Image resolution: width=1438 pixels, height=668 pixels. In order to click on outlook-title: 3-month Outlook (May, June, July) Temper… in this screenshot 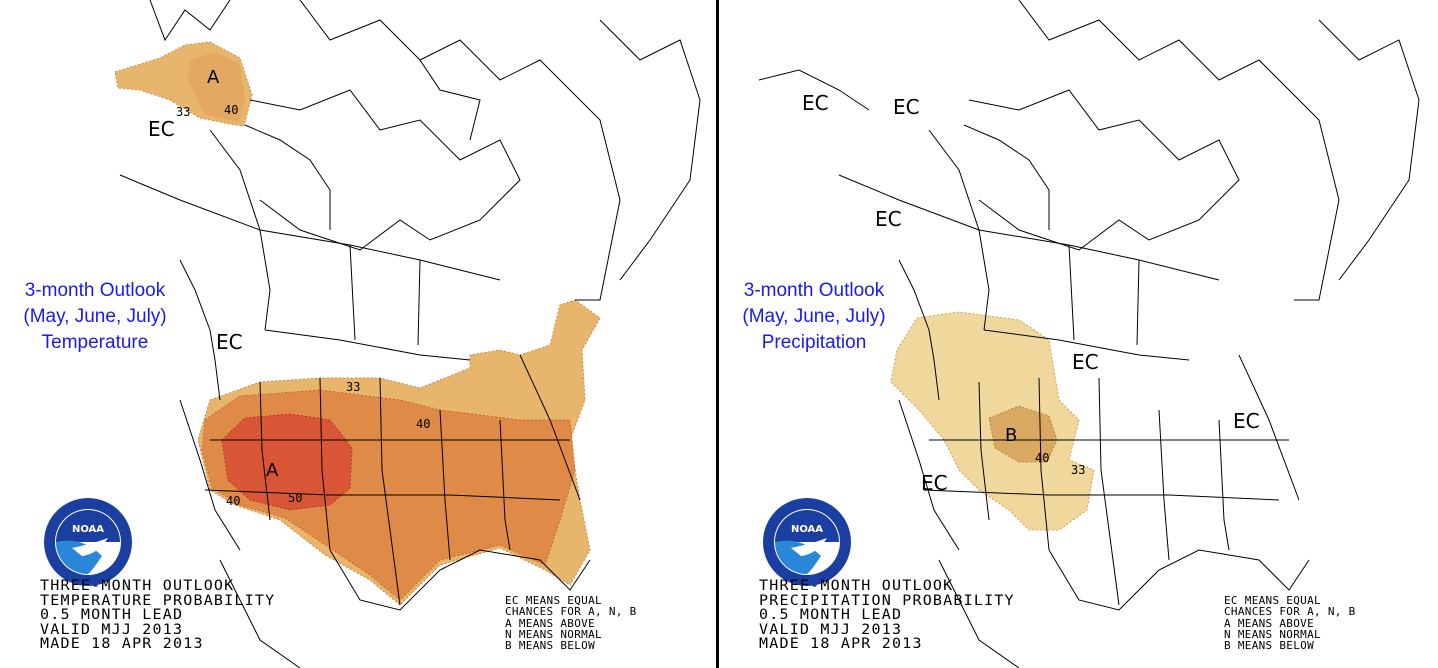, I will do `click(95, 317)`.